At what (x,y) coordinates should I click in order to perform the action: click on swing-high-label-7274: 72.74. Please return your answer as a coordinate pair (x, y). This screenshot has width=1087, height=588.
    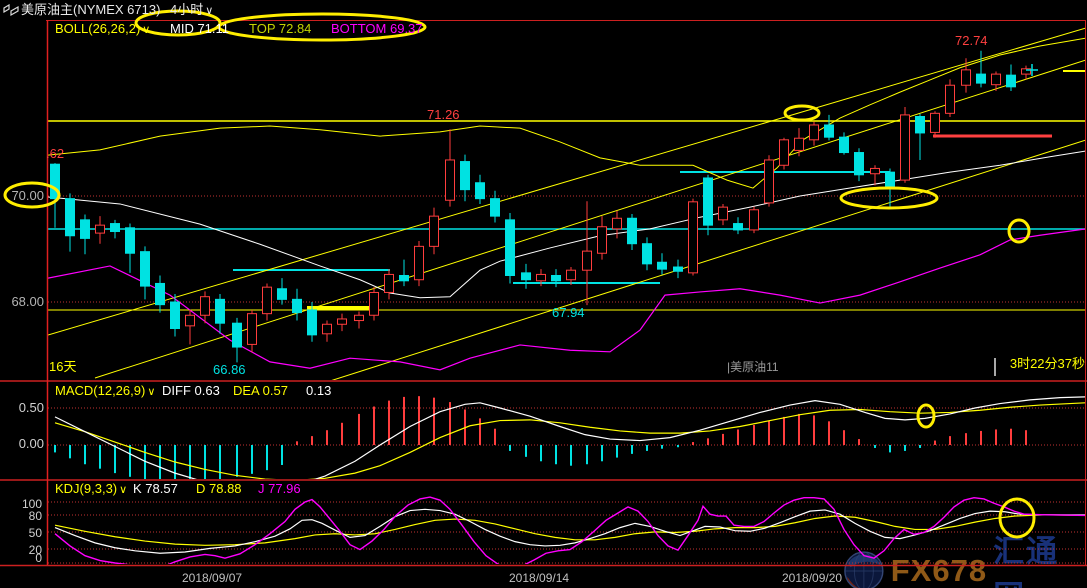
    Looking at the image, I should click on (971, 40).